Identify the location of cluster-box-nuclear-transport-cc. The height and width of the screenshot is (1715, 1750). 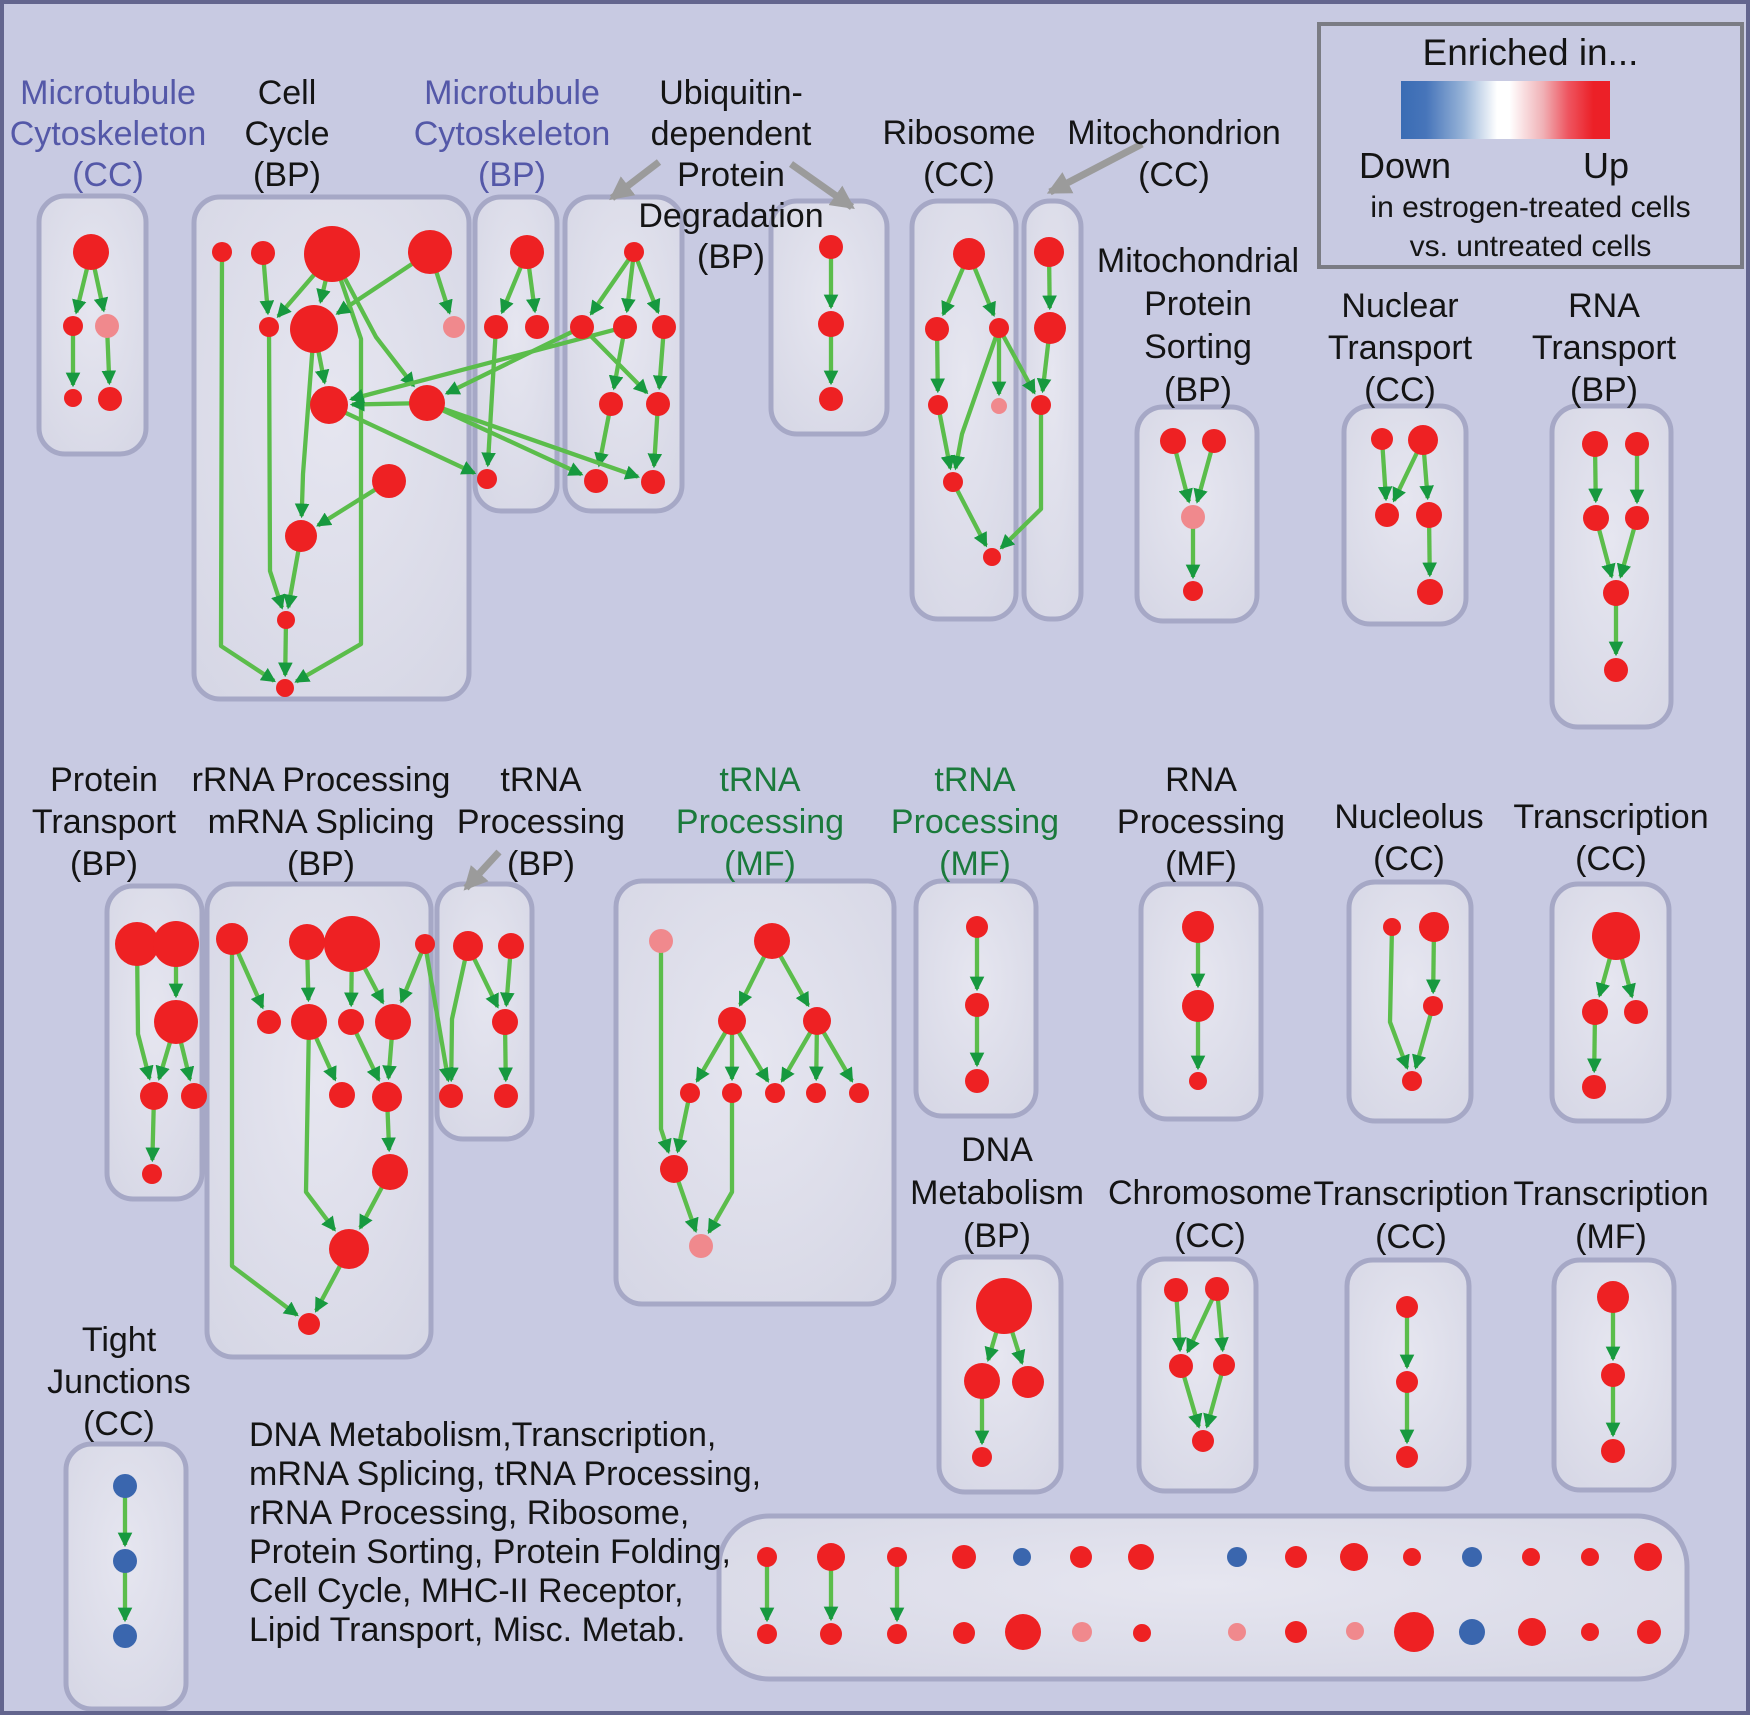
(1405, 515).